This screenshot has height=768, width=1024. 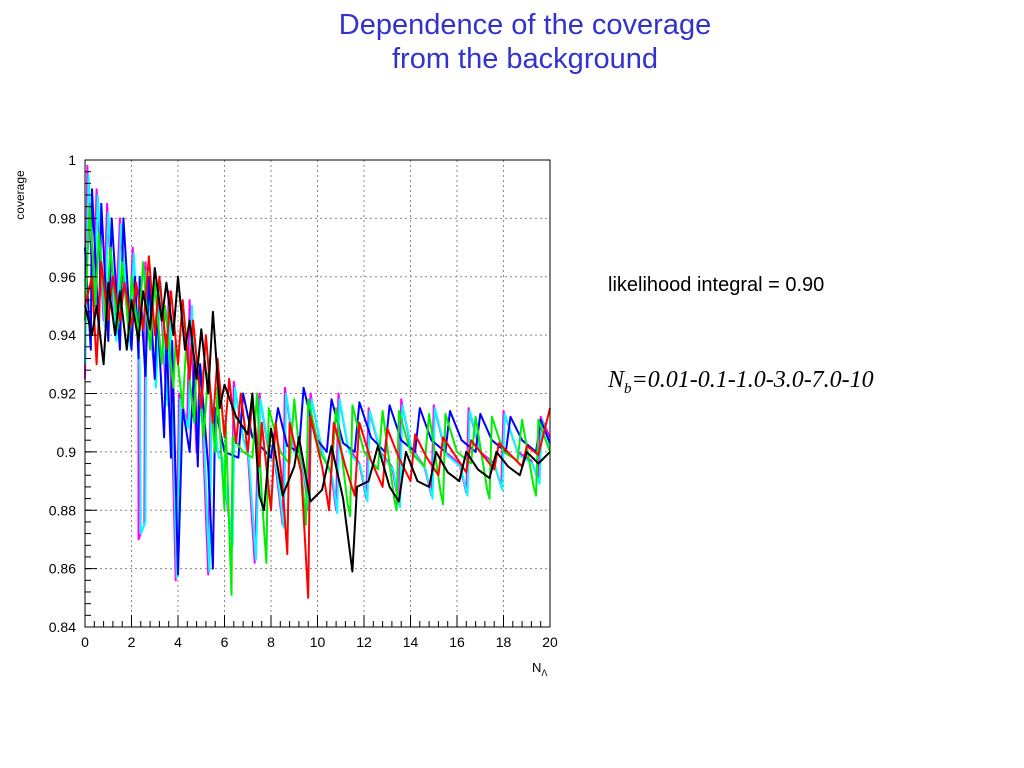 What do you see at coordinates (225, 642) in the screenshot?
I see `x-tick-label: 6` at bounding box center [225, 642].